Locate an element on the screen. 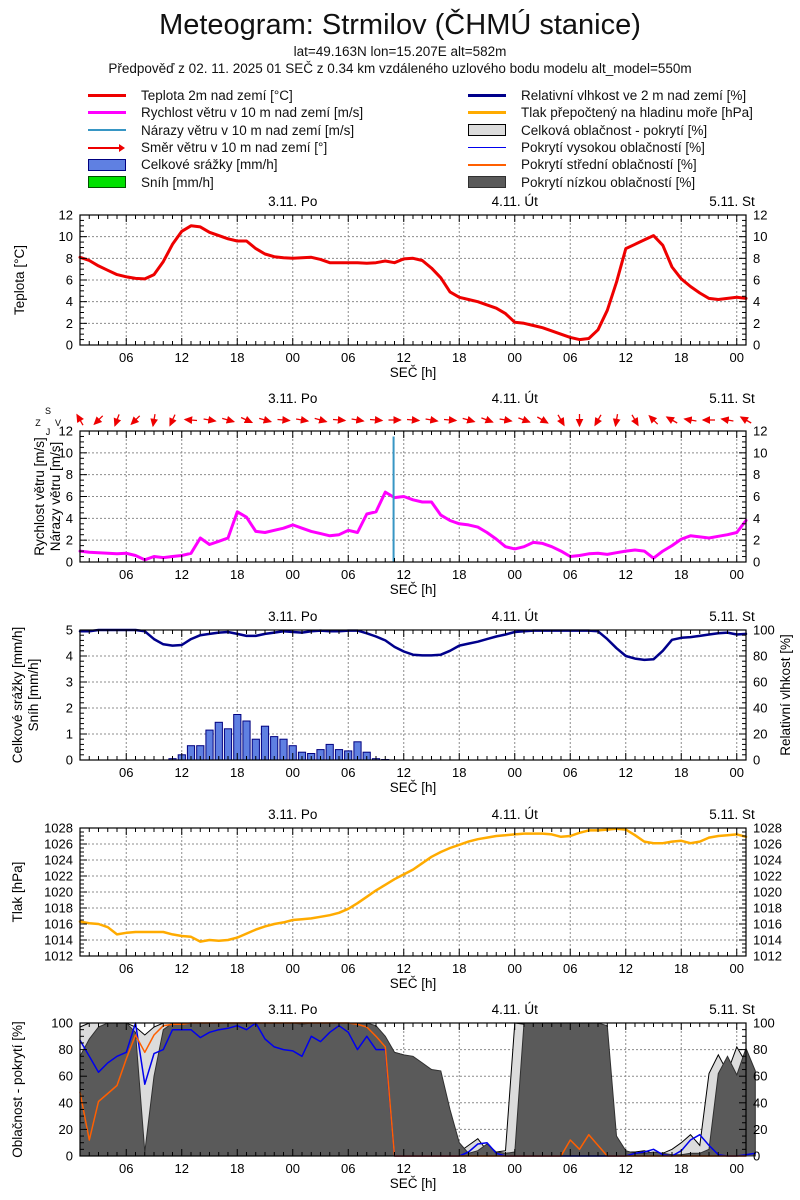 The image size is (800, 1200). svg-text: J is located at coordinates (48, 432).